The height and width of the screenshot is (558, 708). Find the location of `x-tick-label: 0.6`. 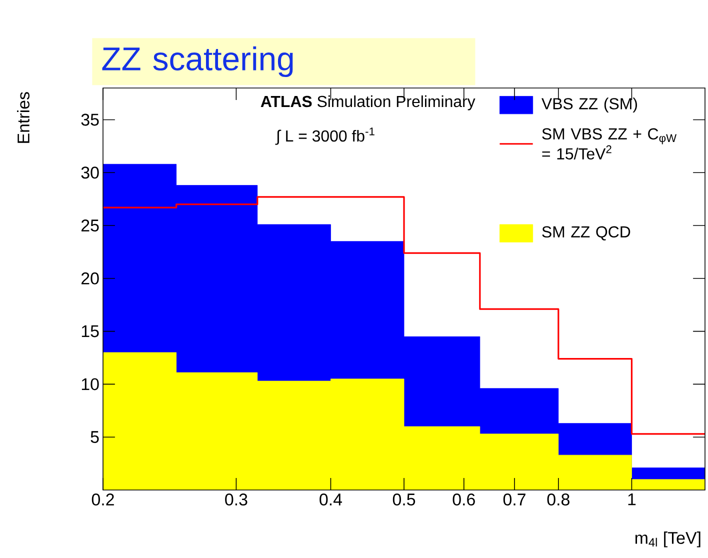

x-tick-label: 0.6 is located at coordinates (463, 500).